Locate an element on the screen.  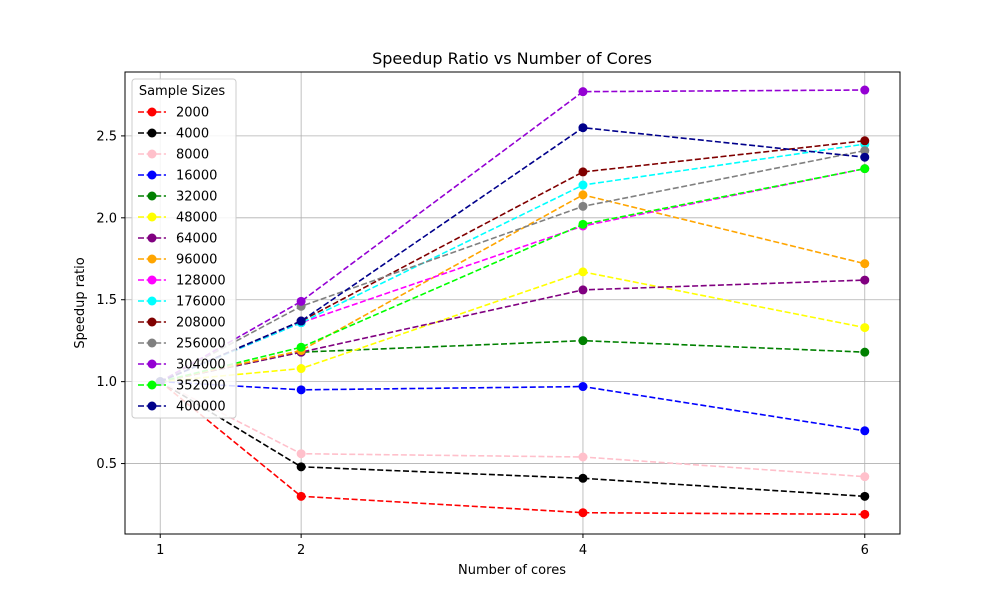
legend-label: 256000 is located at coordinates (201, 344).